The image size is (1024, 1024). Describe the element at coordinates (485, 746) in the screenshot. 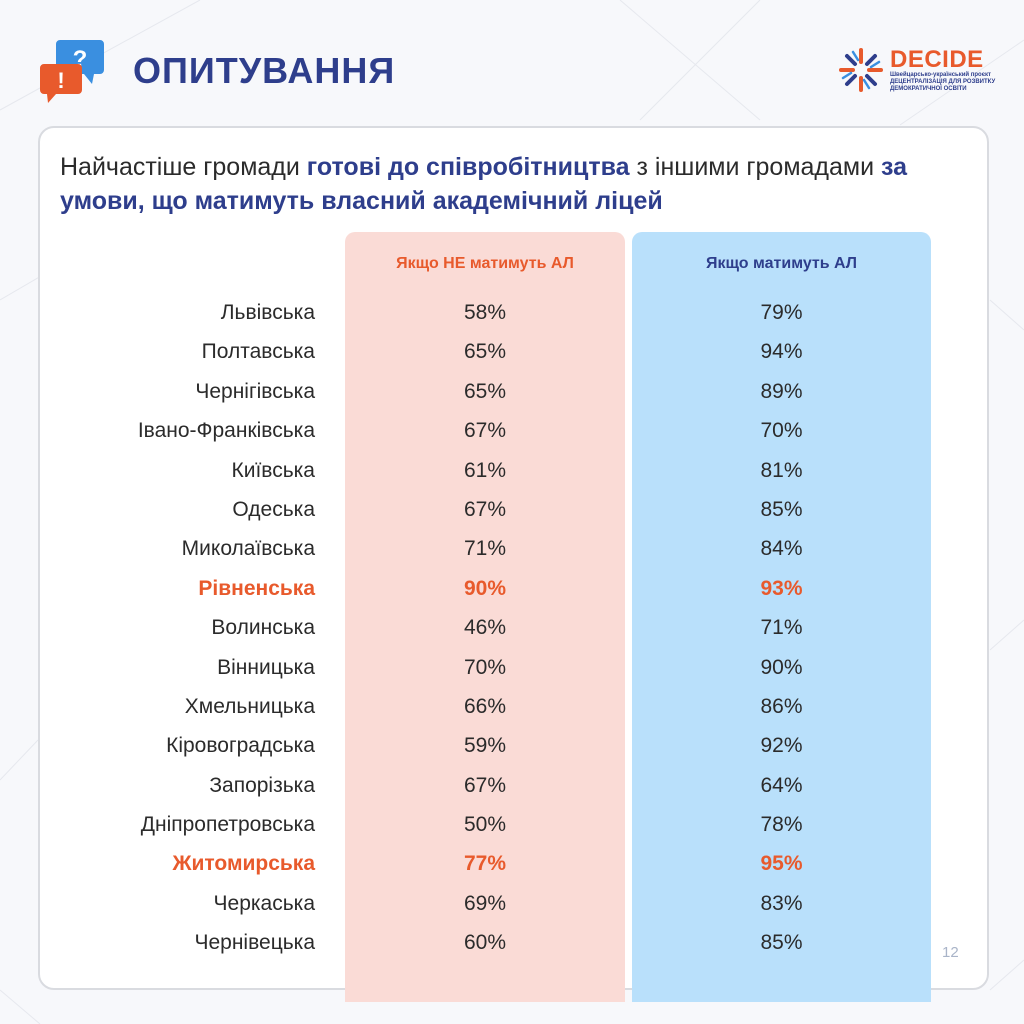

I see `value-without: 59%` at that location.